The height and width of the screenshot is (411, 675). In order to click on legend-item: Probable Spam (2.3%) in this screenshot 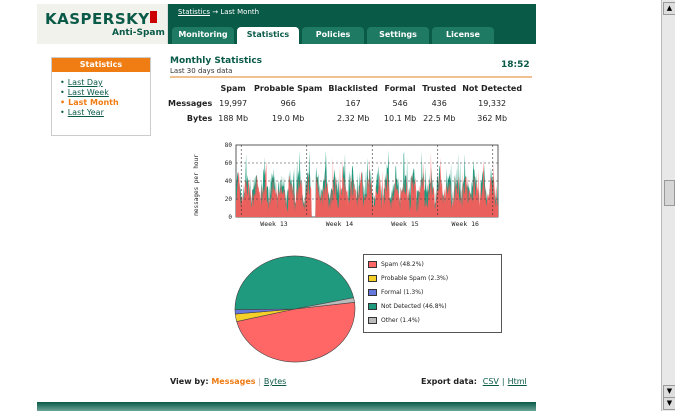, I will do `click(408, 278)`.